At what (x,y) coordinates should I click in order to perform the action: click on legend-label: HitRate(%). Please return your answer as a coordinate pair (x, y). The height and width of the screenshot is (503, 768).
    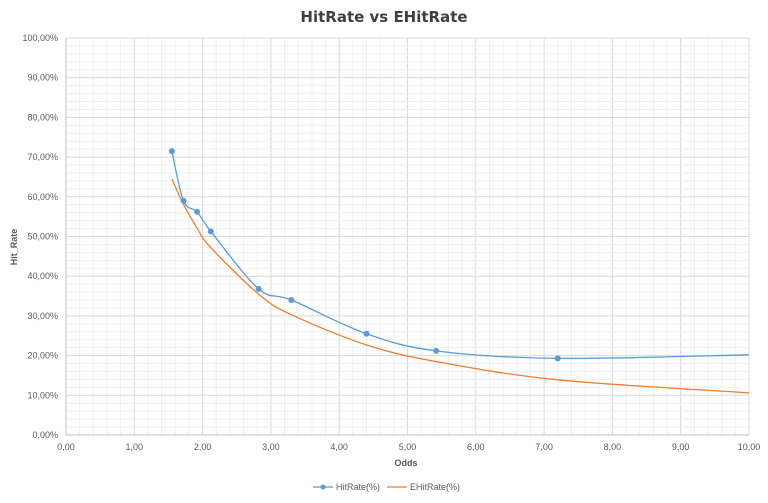
    Looking at the image, I should click on (358, 487).